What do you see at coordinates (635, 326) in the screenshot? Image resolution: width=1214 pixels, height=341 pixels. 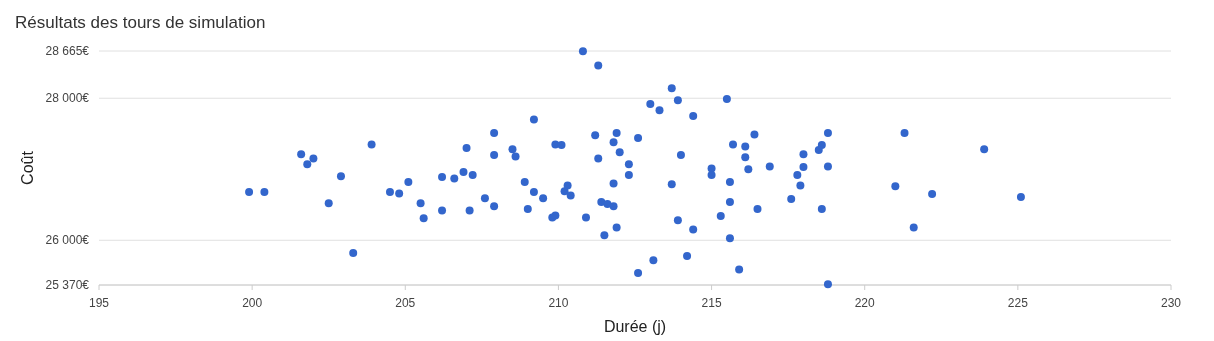 I see `x-axis-title: Durée (j)` at bounding box center [635, 326].